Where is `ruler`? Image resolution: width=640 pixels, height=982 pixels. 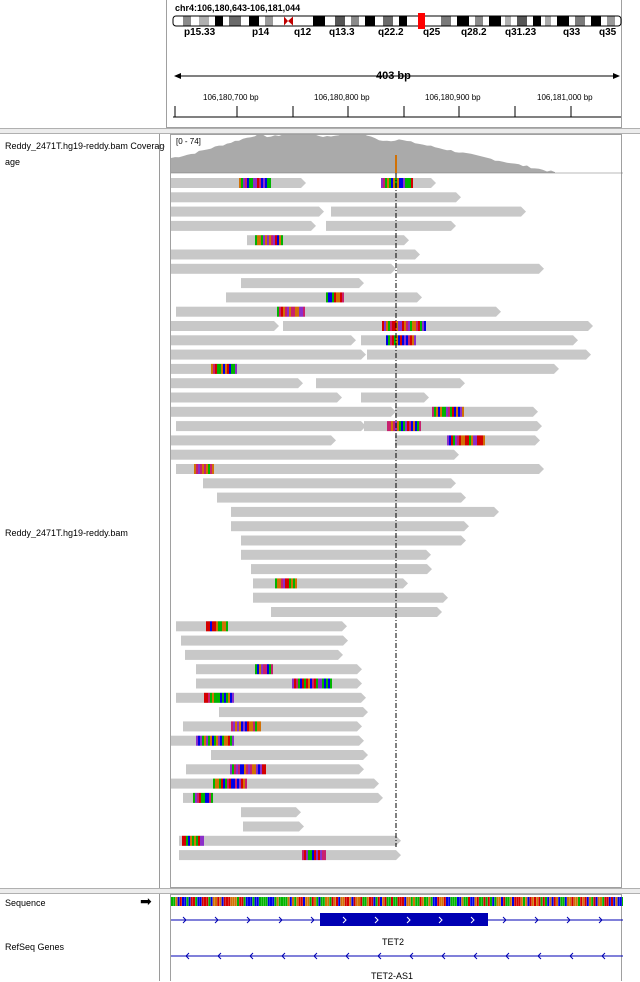
ruler is located at coordinates (397, 112).